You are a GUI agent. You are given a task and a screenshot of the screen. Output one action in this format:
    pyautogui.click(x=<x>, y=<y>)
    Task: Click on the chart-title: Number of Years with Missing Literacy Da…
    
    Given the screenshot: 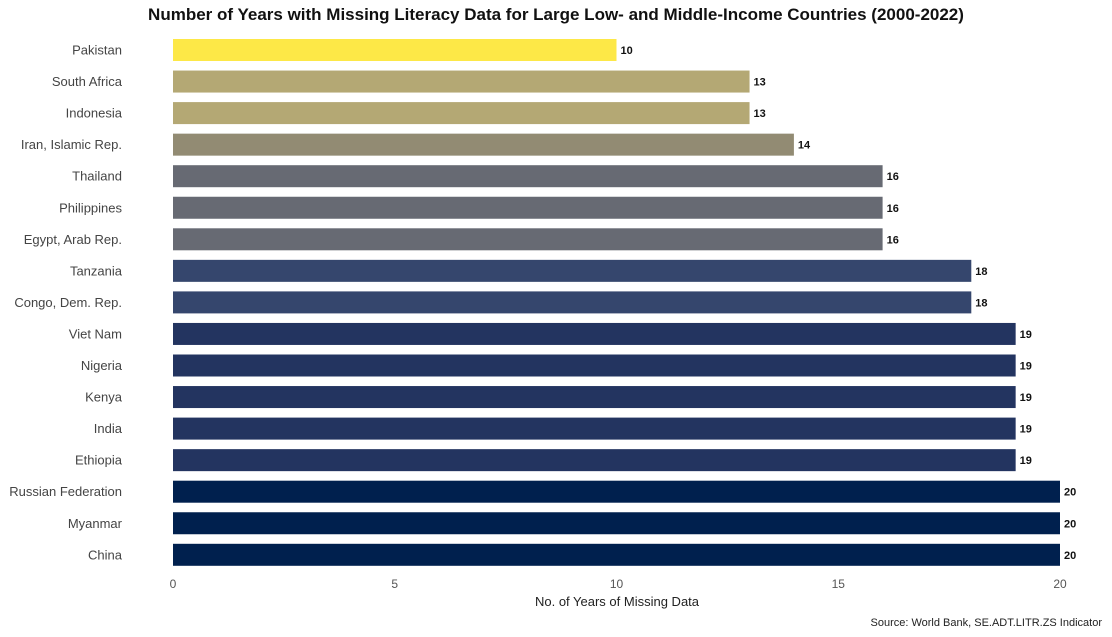 What is the action you would take?
    pyautogui.click(x=556, y=14)
    